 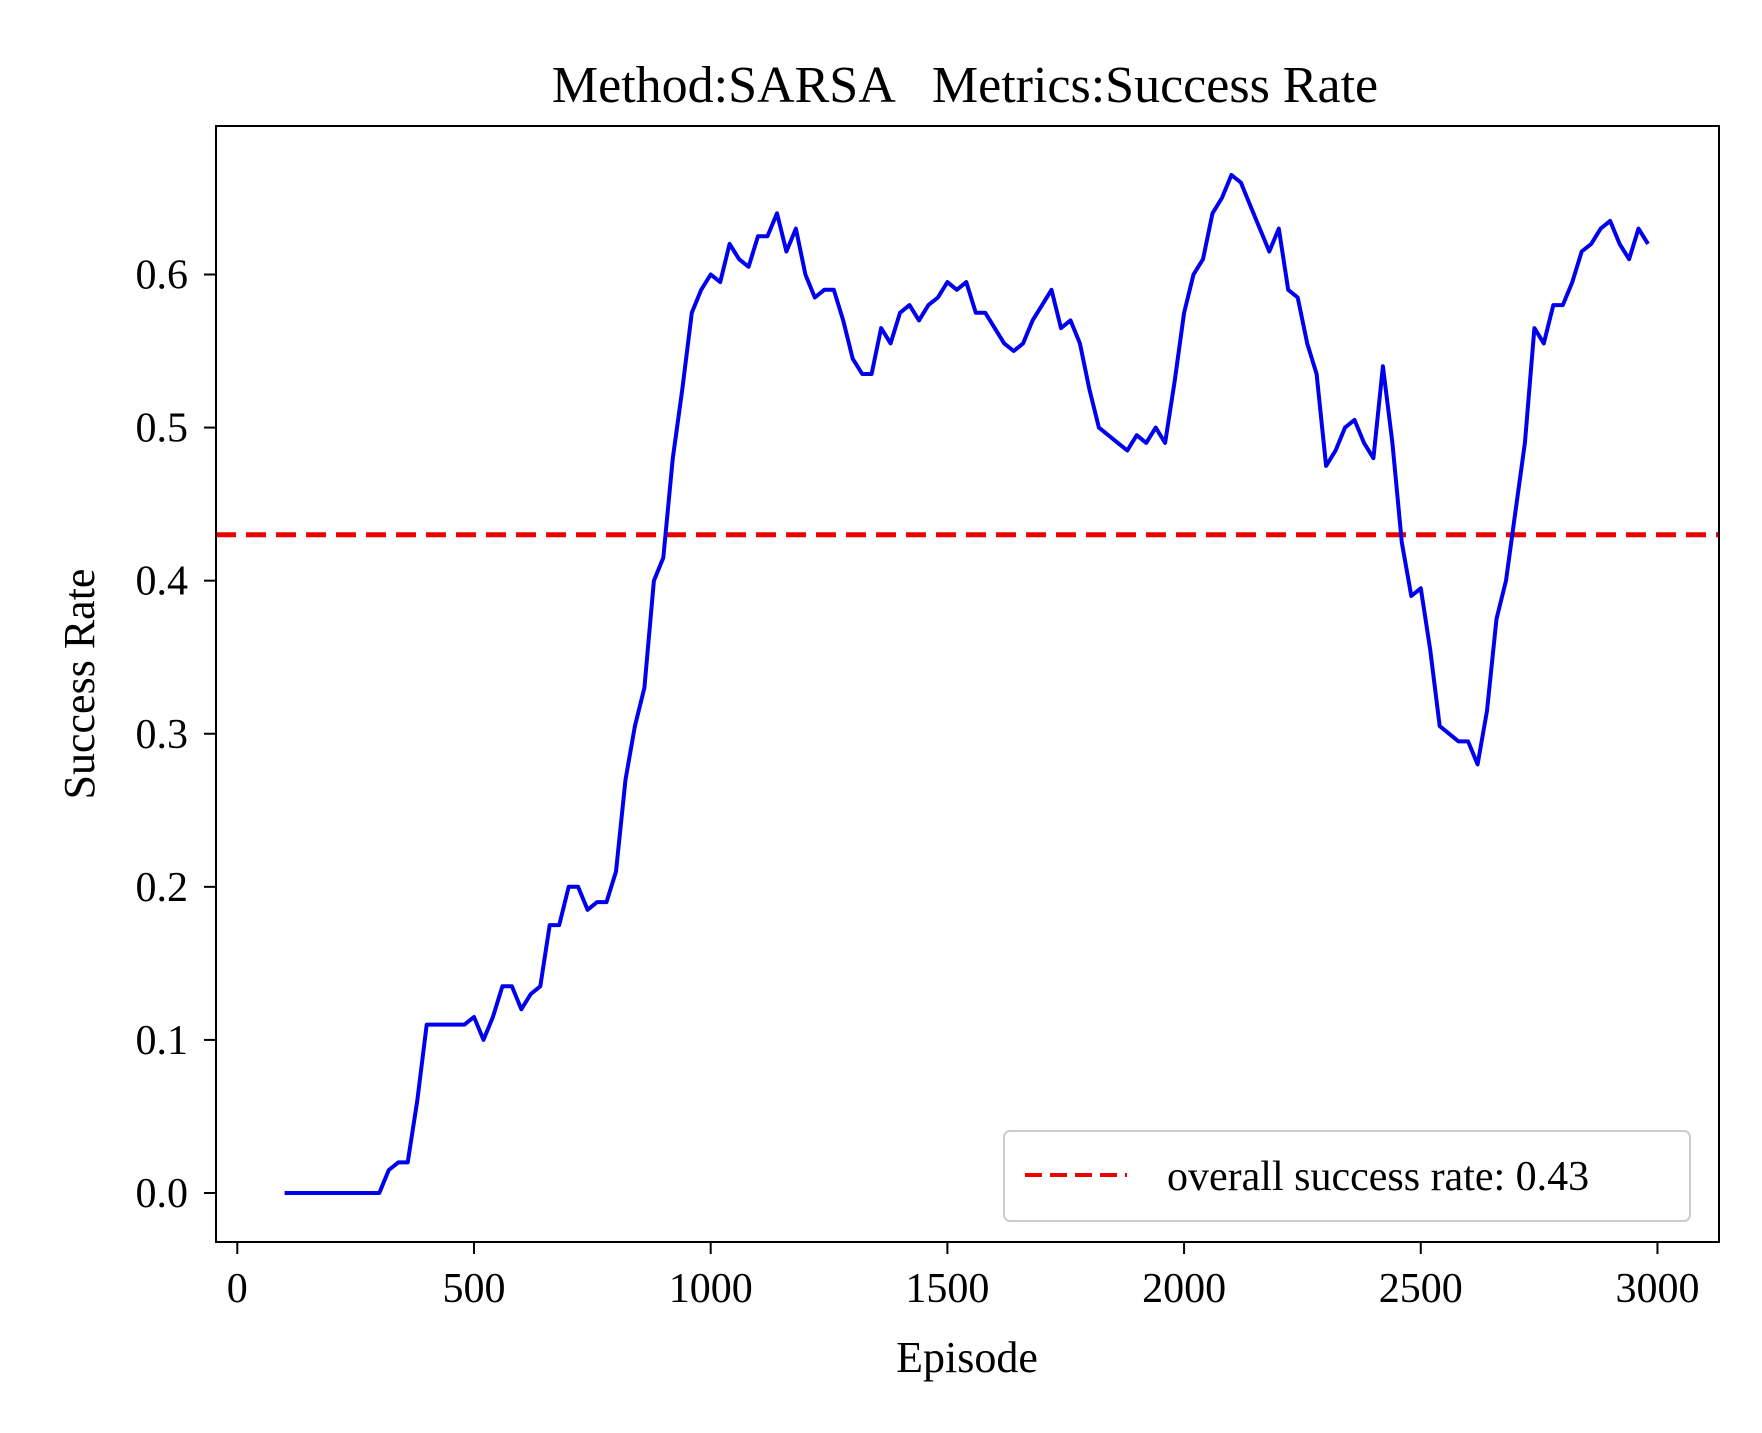 What do you see at coordinates (1184, 1289) in the screenshot?
I see `x-tick-label-2000: 2000` at bounding box center [1184, 1289].